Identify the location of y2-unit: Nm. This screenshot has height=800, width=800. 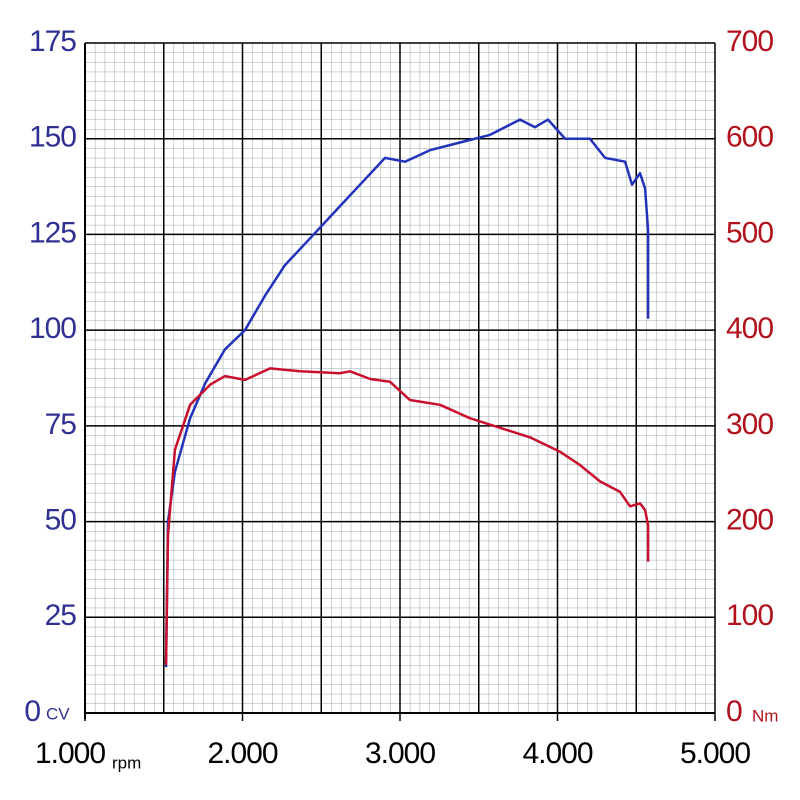
(765, 715).